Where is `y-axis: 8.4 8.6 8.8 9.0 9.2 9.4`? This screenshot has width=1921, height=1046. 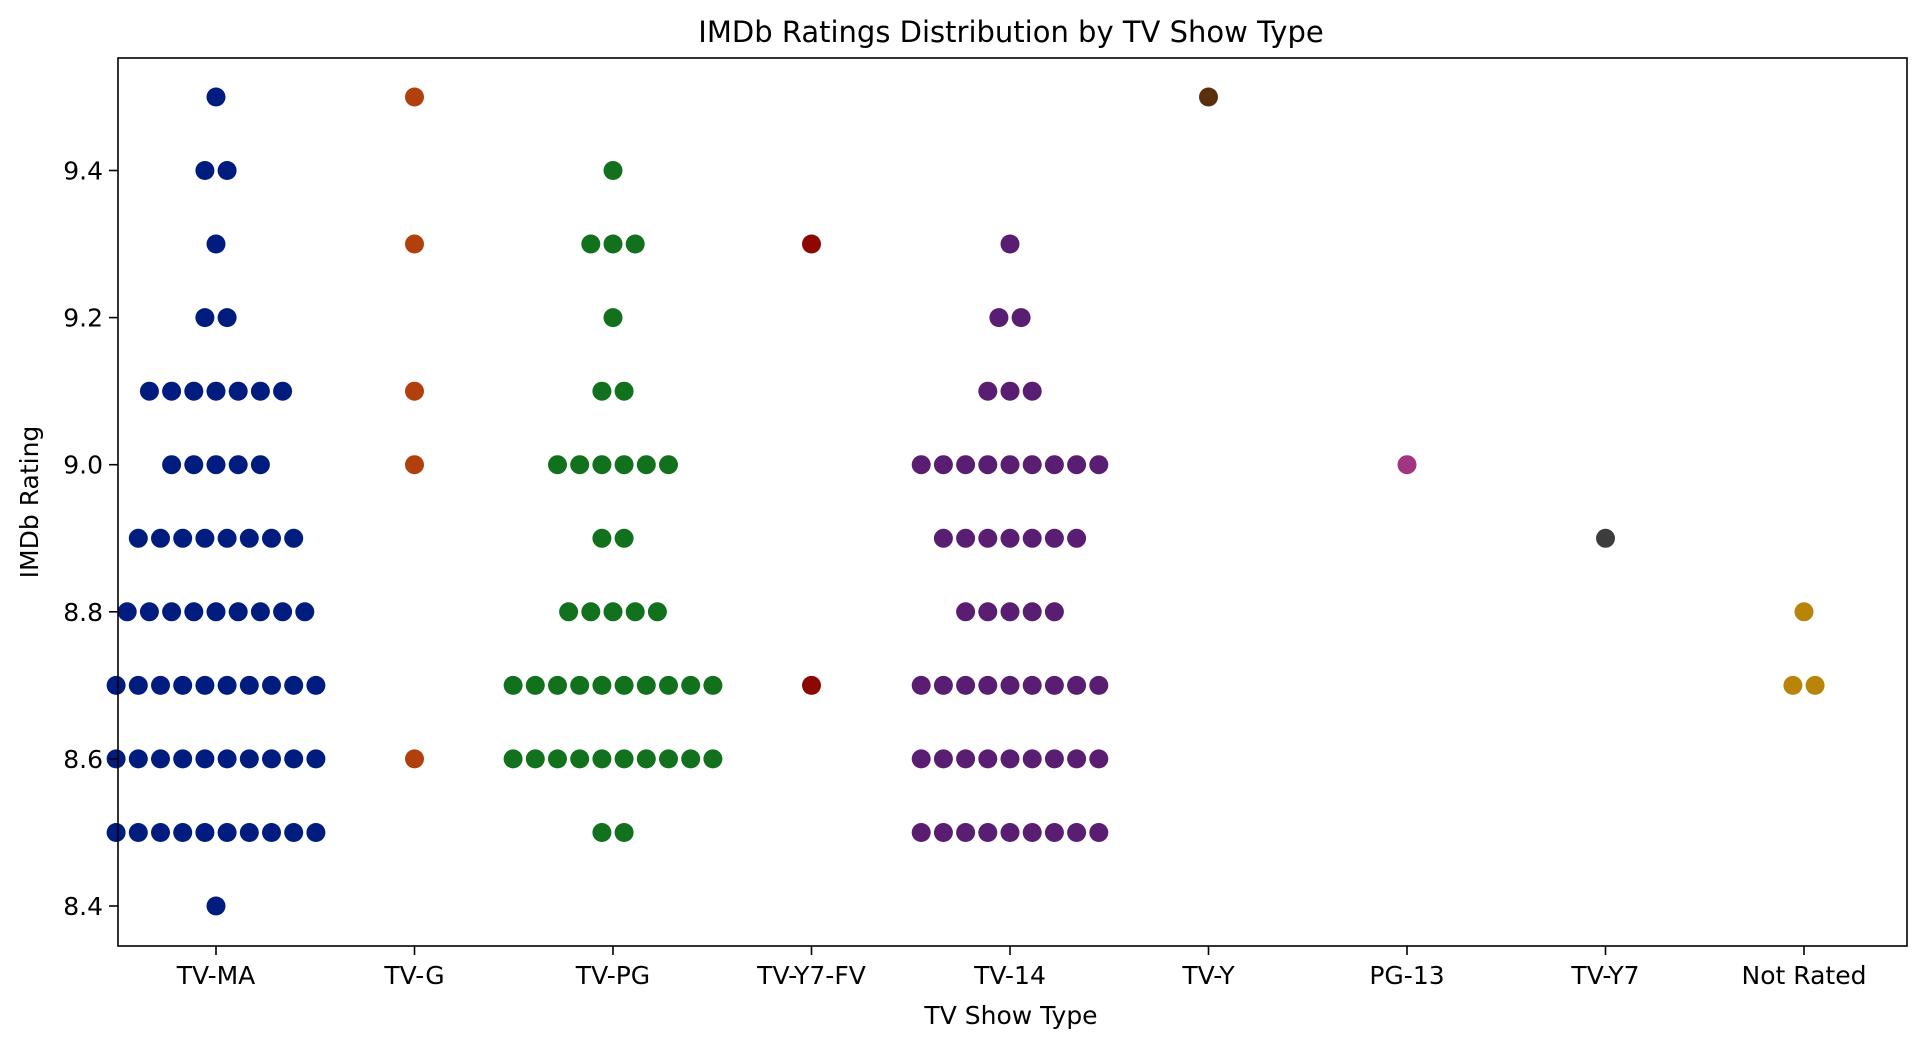 y-axis: 8.4 8.6 8.8 9.0 9.2 9.4 is located at coordinates (90, 539).